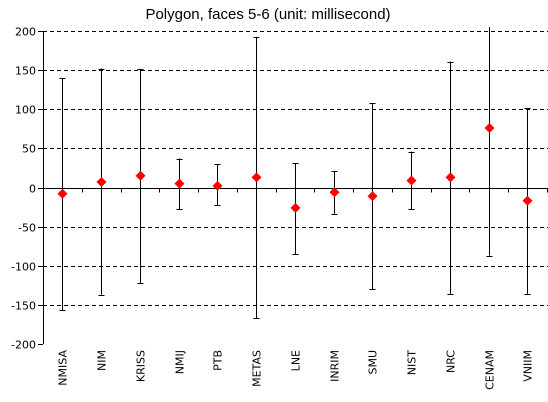  Describe the element at coordinates (527, 200) in the screenshot. I see `data-point-vniim` at that location.